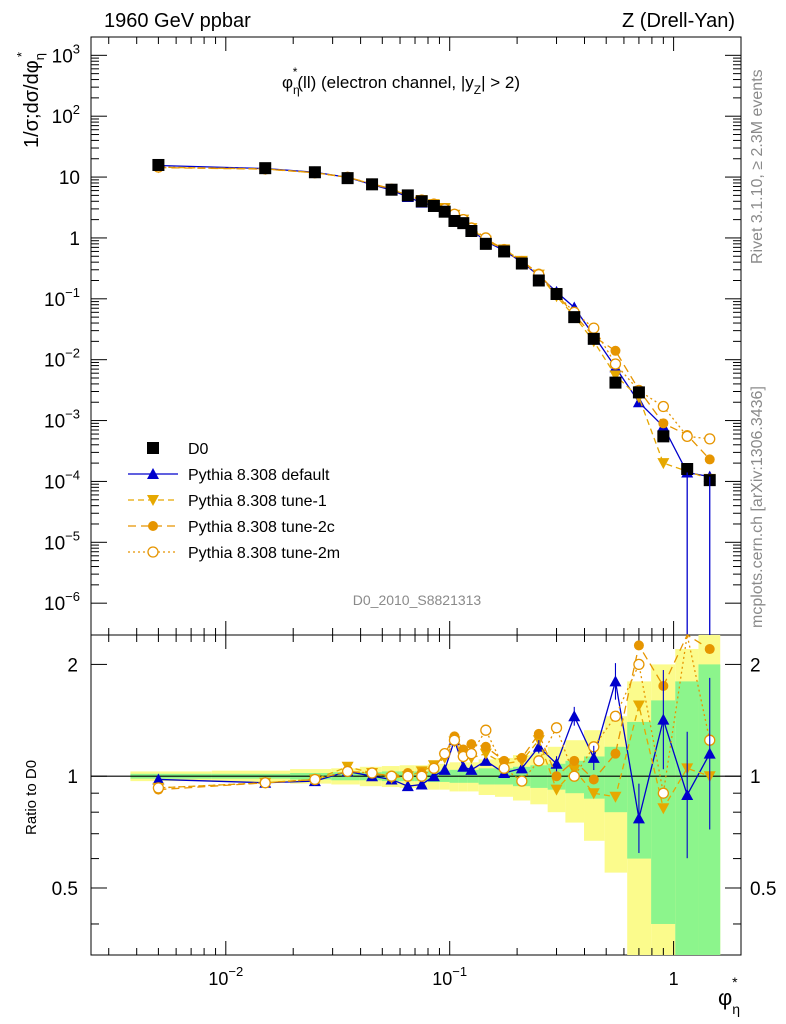 The height and width of the screenshot is (1024, 786). I want to click on legend-label: Pythia 8.308 tune-2m, so click(264, 553).